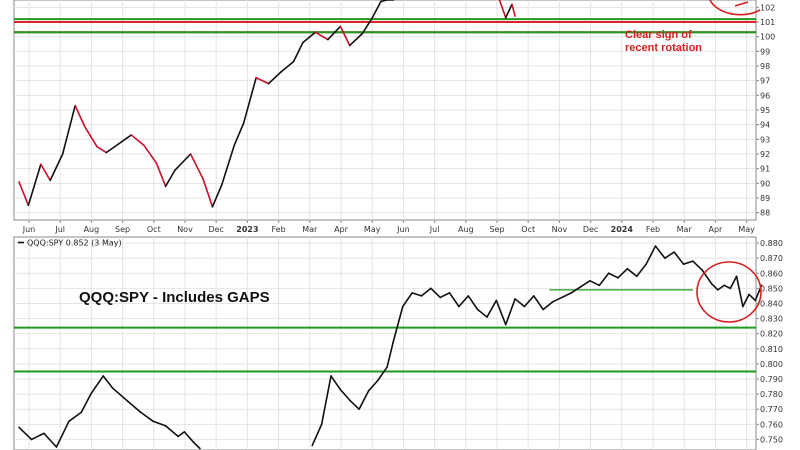  Describe the element at coordinates (771, 303) in the screenshot. I see `y-tick-label: 0.840` at that location.